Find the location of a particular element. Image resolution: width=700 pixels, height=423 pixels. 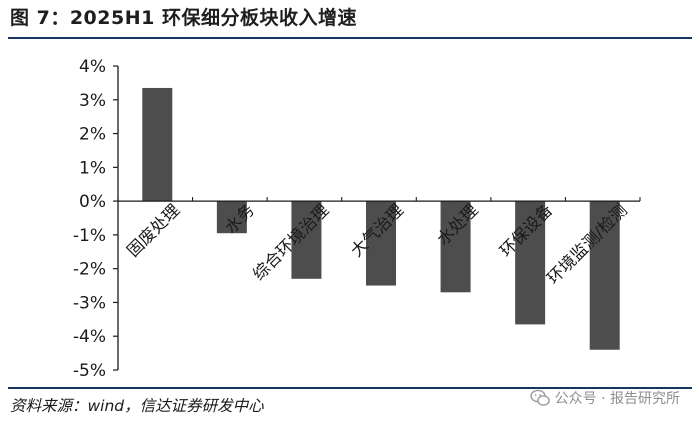

y-tick-label: -2% is located at coordinates (89, 270).